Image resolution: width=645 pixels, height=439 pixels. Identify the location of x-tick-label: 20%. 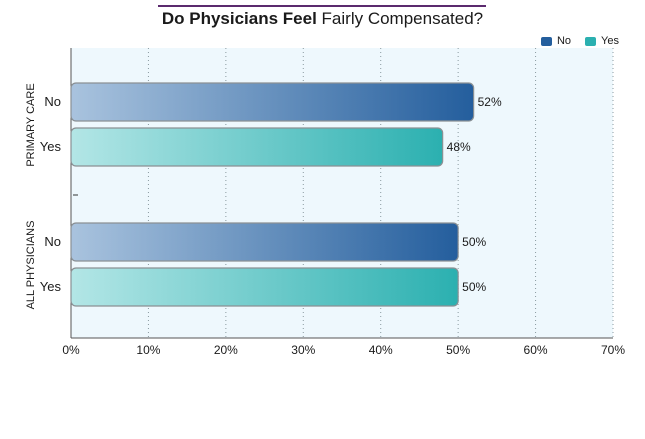
(226, 350).